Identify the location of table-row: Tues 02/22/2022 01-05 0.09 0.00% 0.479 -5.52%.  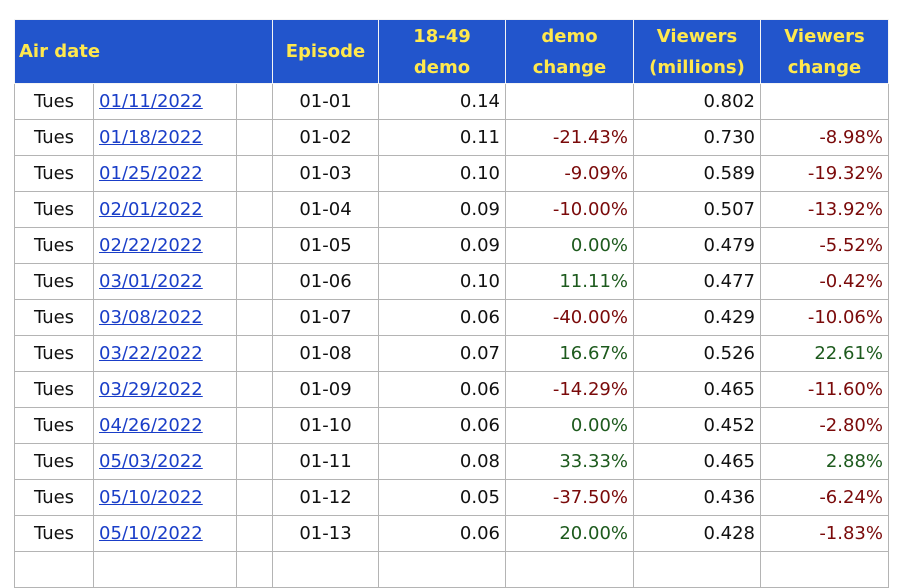
(451, 245).